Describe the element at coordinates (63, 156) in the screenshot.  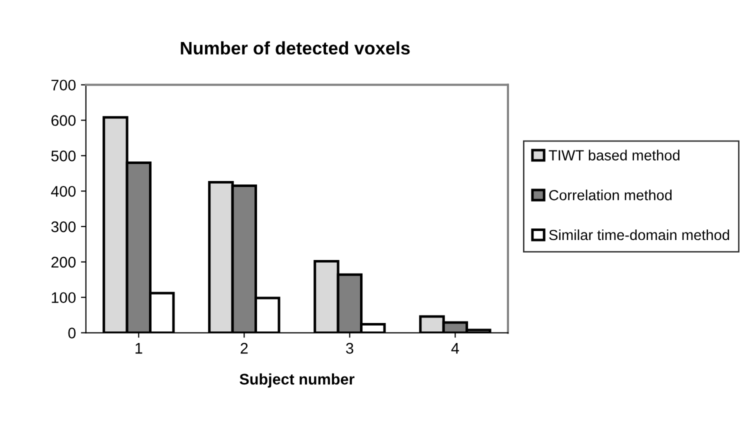
I see `y-tick-label: 500` at that location.